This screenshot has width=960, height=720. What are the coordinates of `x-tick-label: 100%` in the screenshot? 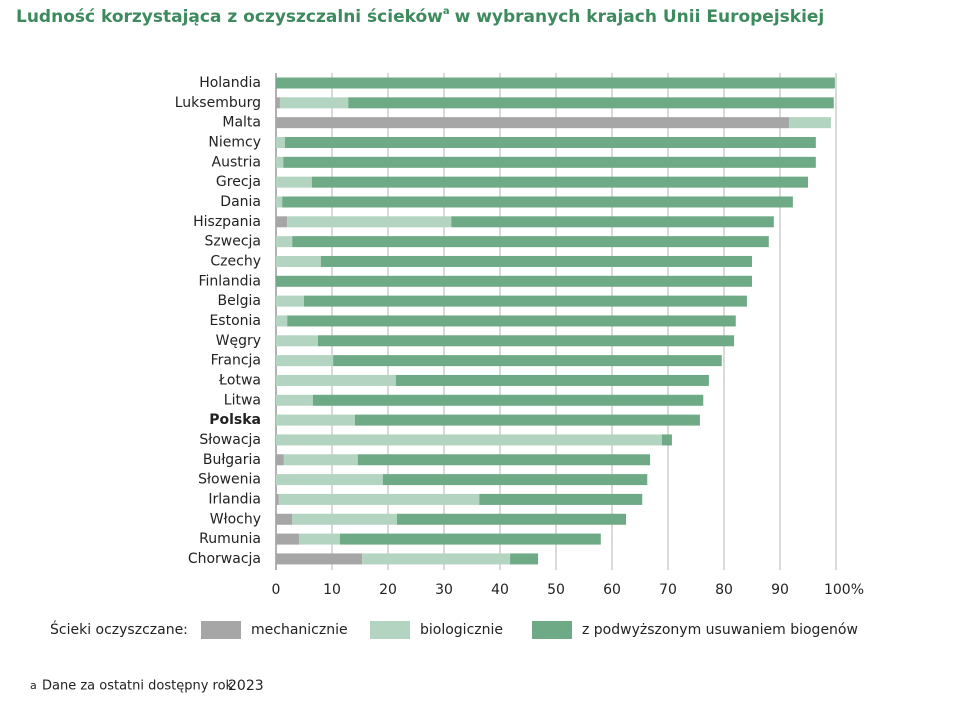 It's located at (844, 590).